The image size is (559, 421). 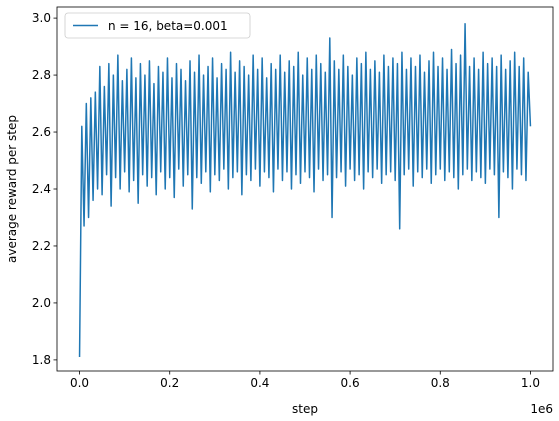 What do you see at coordinates (530, 383) in the screenshot?
I see `x-tick-label: 1.0` at bounding box center [530, 383].